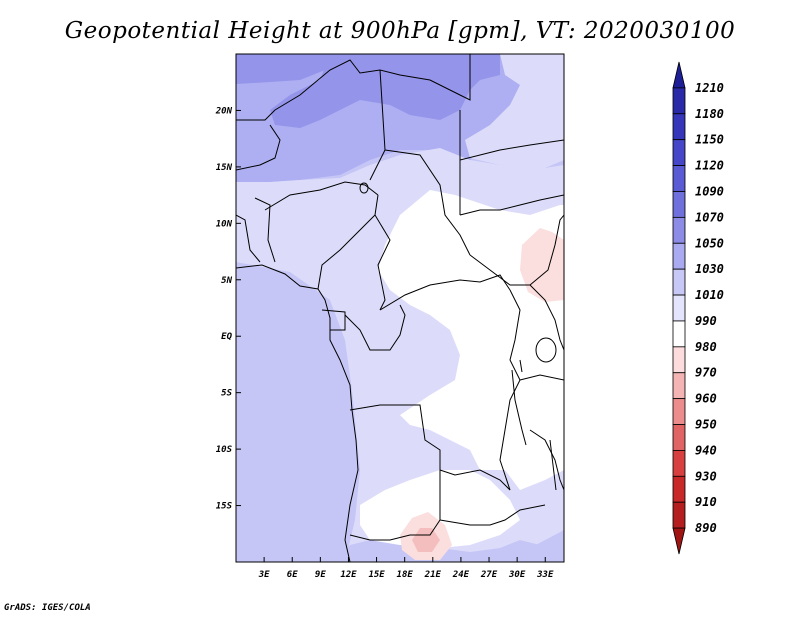 This screenshot has width=800, height=618. What do you see at coordinates (709, 191) in the screenshot?
I see `colorbar-level-label: 1090` at bounding box center [709, 191].